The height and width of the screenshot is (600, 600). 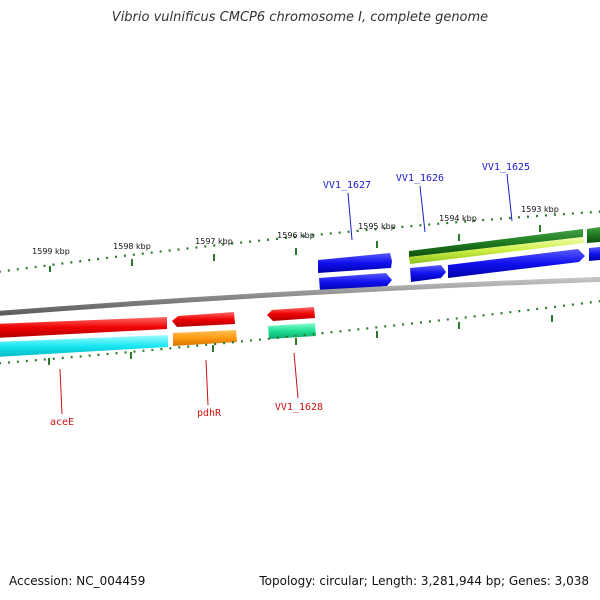 I want to click on gene-acee-outer, so click(x=83, y=327).